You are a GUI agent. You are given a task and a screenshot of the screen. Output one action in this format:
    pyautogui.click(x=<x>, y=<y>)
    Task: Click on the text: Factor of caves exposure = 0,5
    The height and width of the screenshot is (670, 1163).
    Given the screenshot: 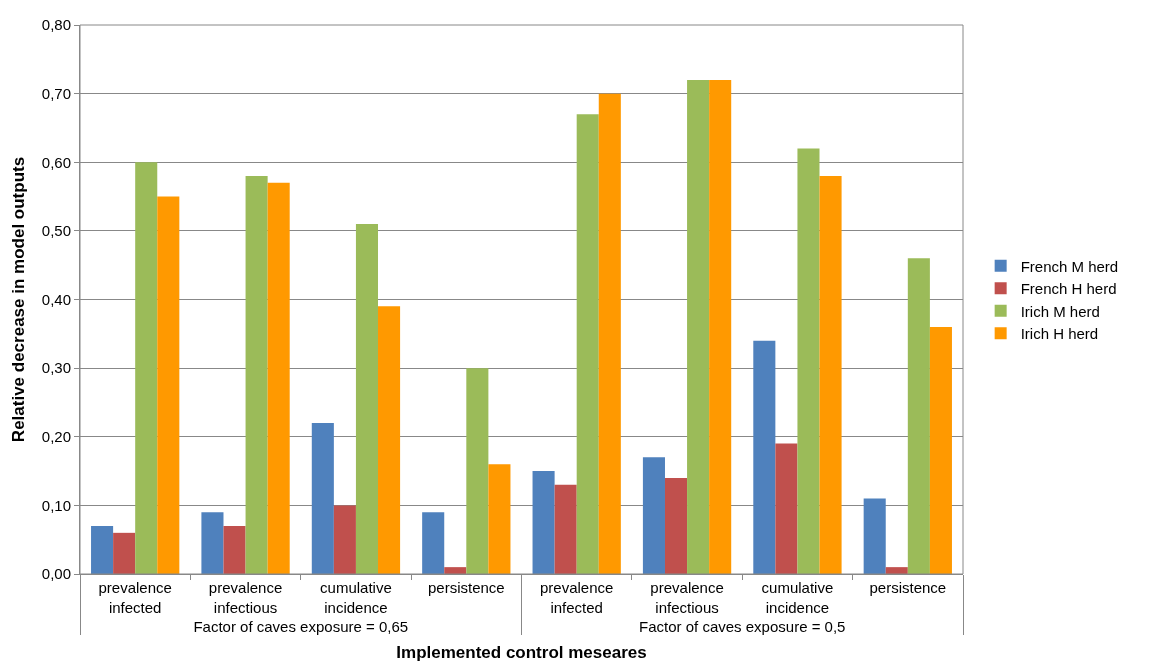 What is the action you would take?
    pyautogui.click(x=742, y=626)
    